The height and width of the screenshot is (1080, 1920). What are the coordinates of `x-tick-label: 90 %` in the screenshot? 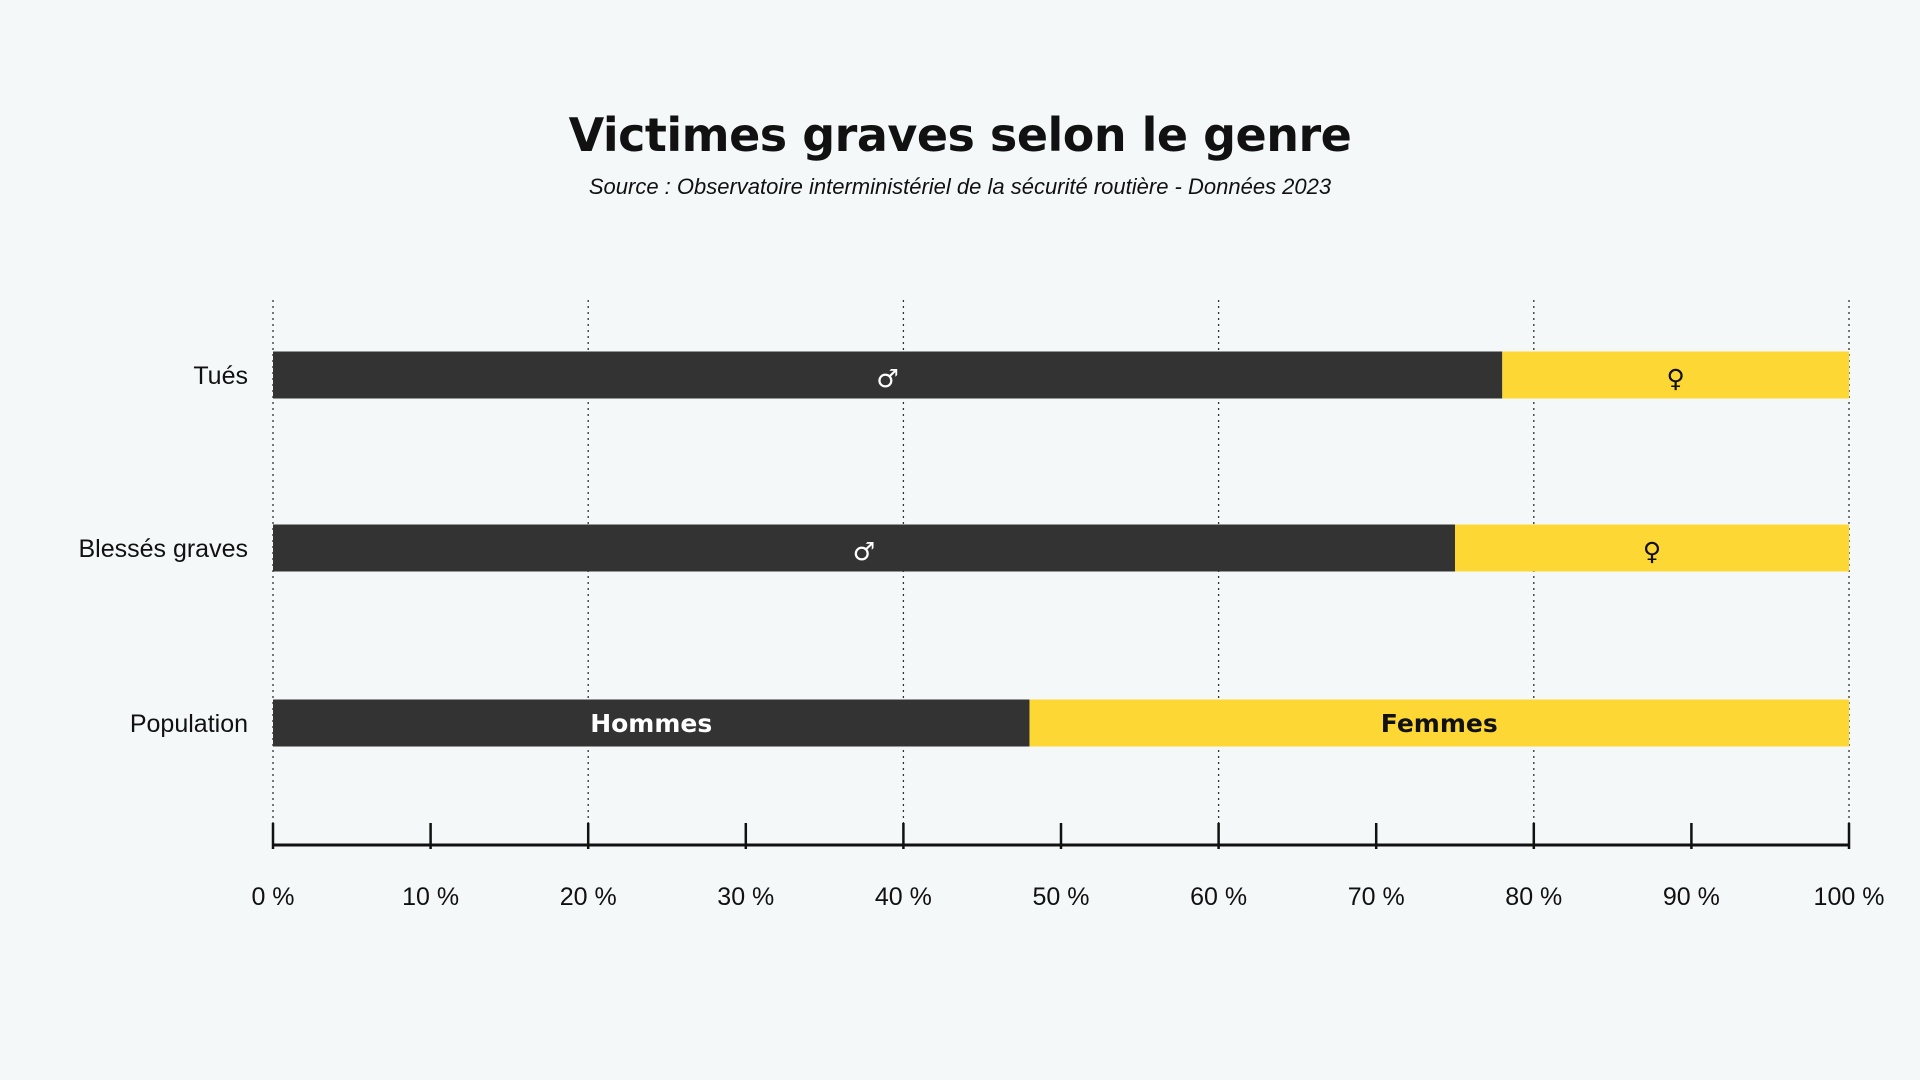 It's located at (1691, 897).